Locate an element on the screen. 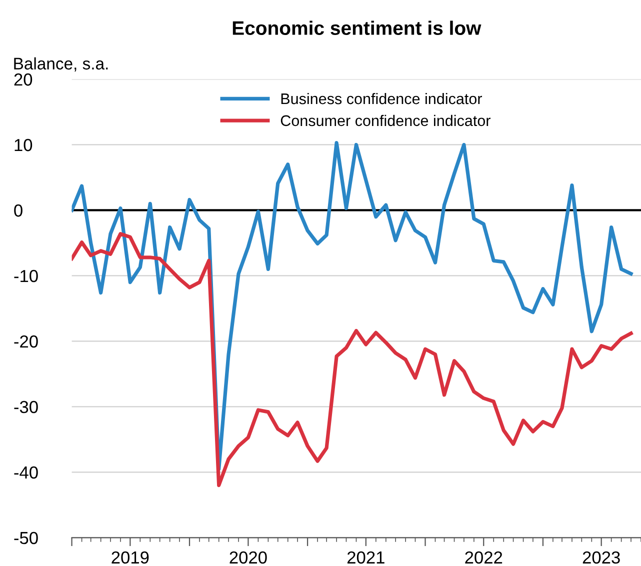 The image size is (641, 566). y-tick-label: -10 is located at coordinates (26, 276).